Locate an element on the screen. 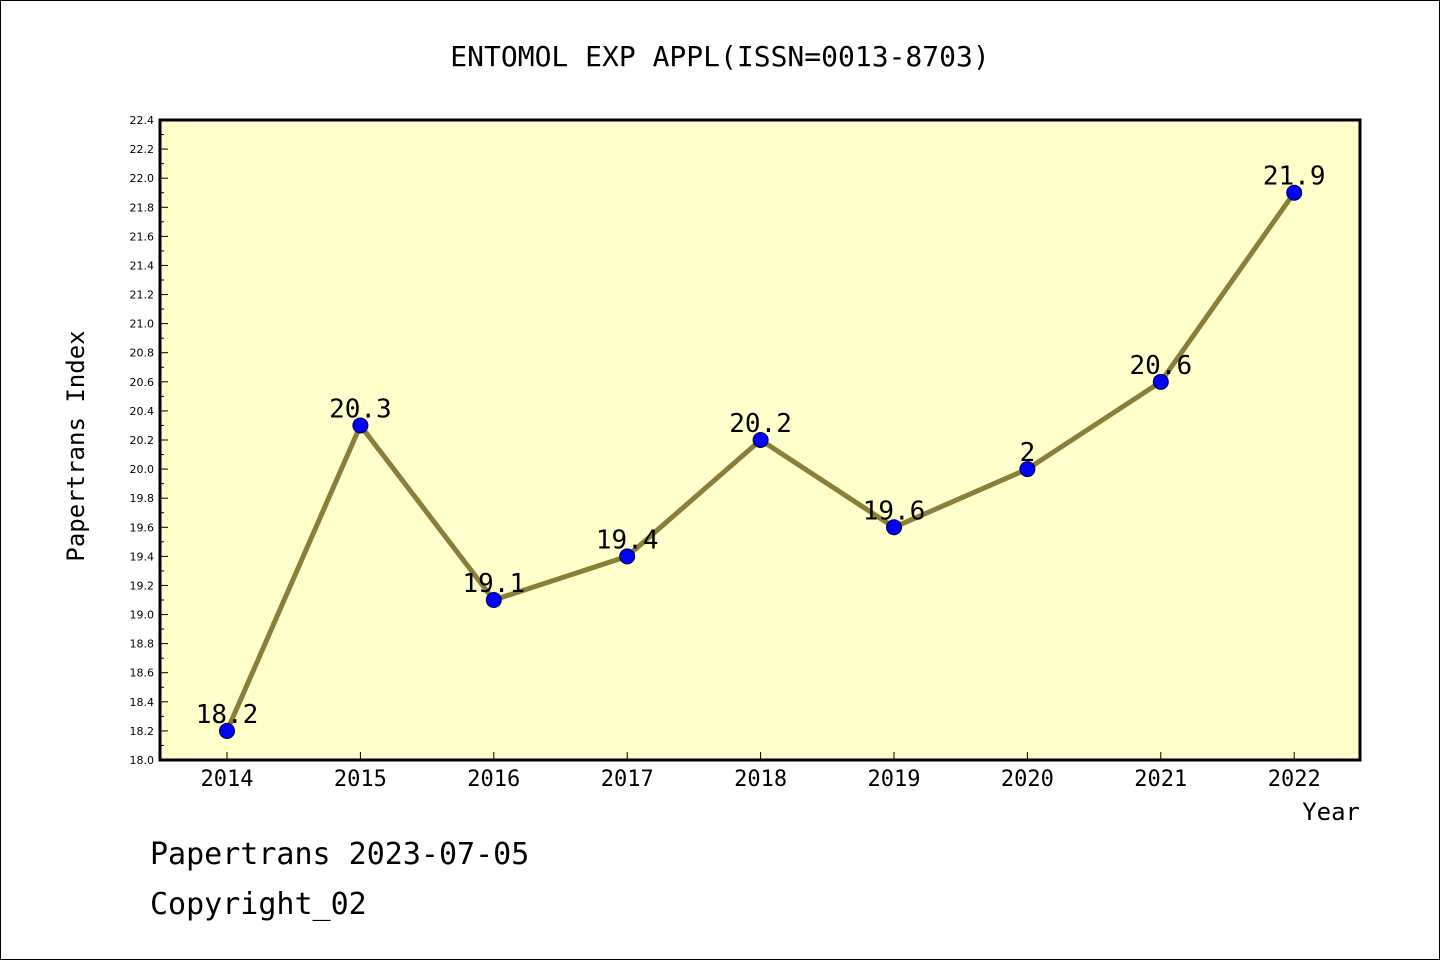  y-tick-label: 21.6 is located at coordinates (142, 236).